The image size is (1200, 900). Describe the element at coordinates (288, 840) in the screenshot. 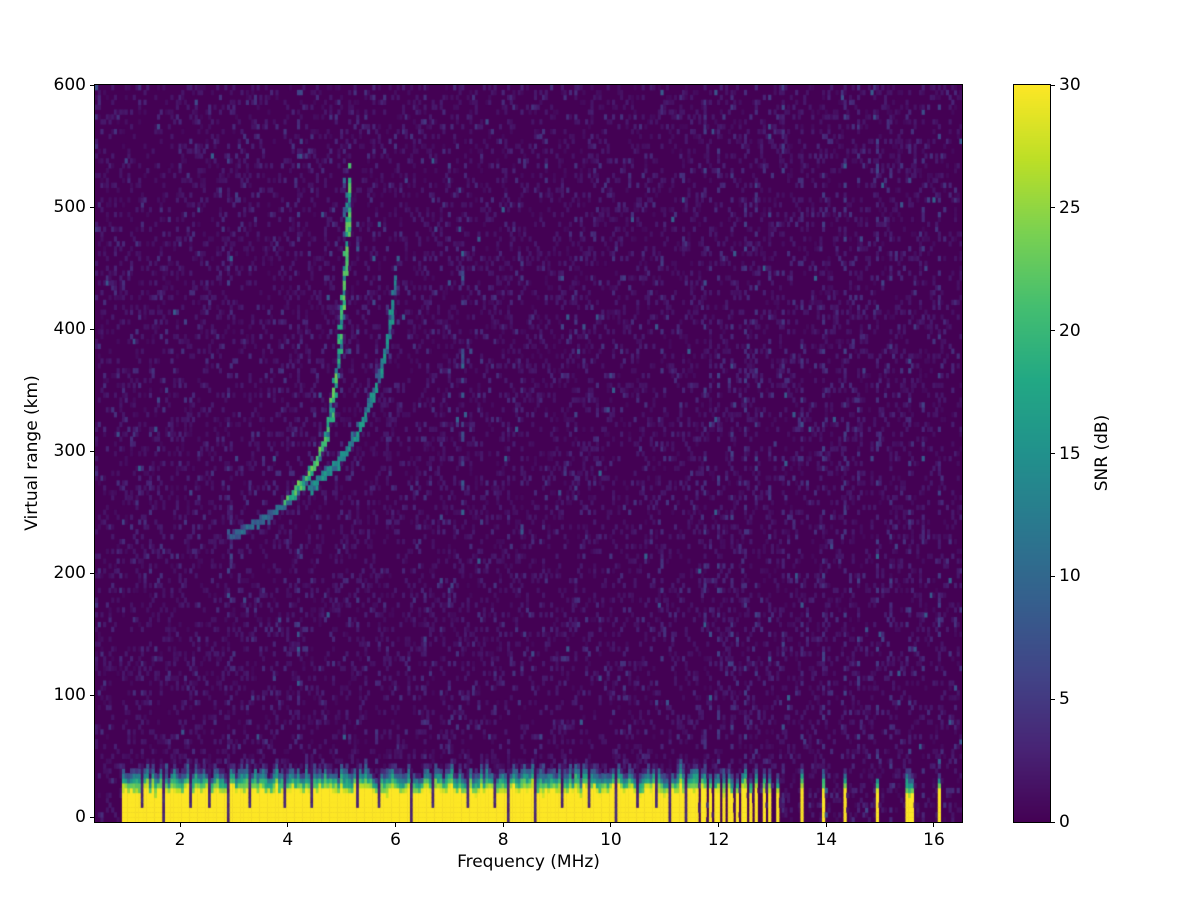

I see `x-tick-label: 4` at that location.